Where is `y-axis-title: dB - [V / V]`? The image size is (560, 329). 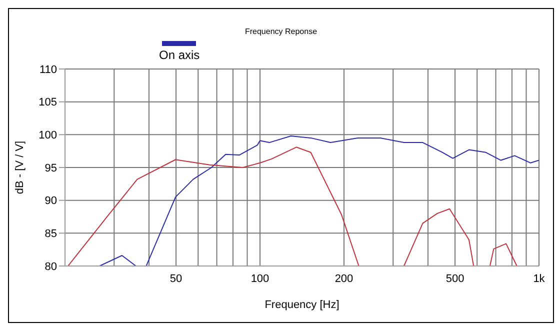 y-axis-title: dB - [V / V] is located at coordinates (20, 167).